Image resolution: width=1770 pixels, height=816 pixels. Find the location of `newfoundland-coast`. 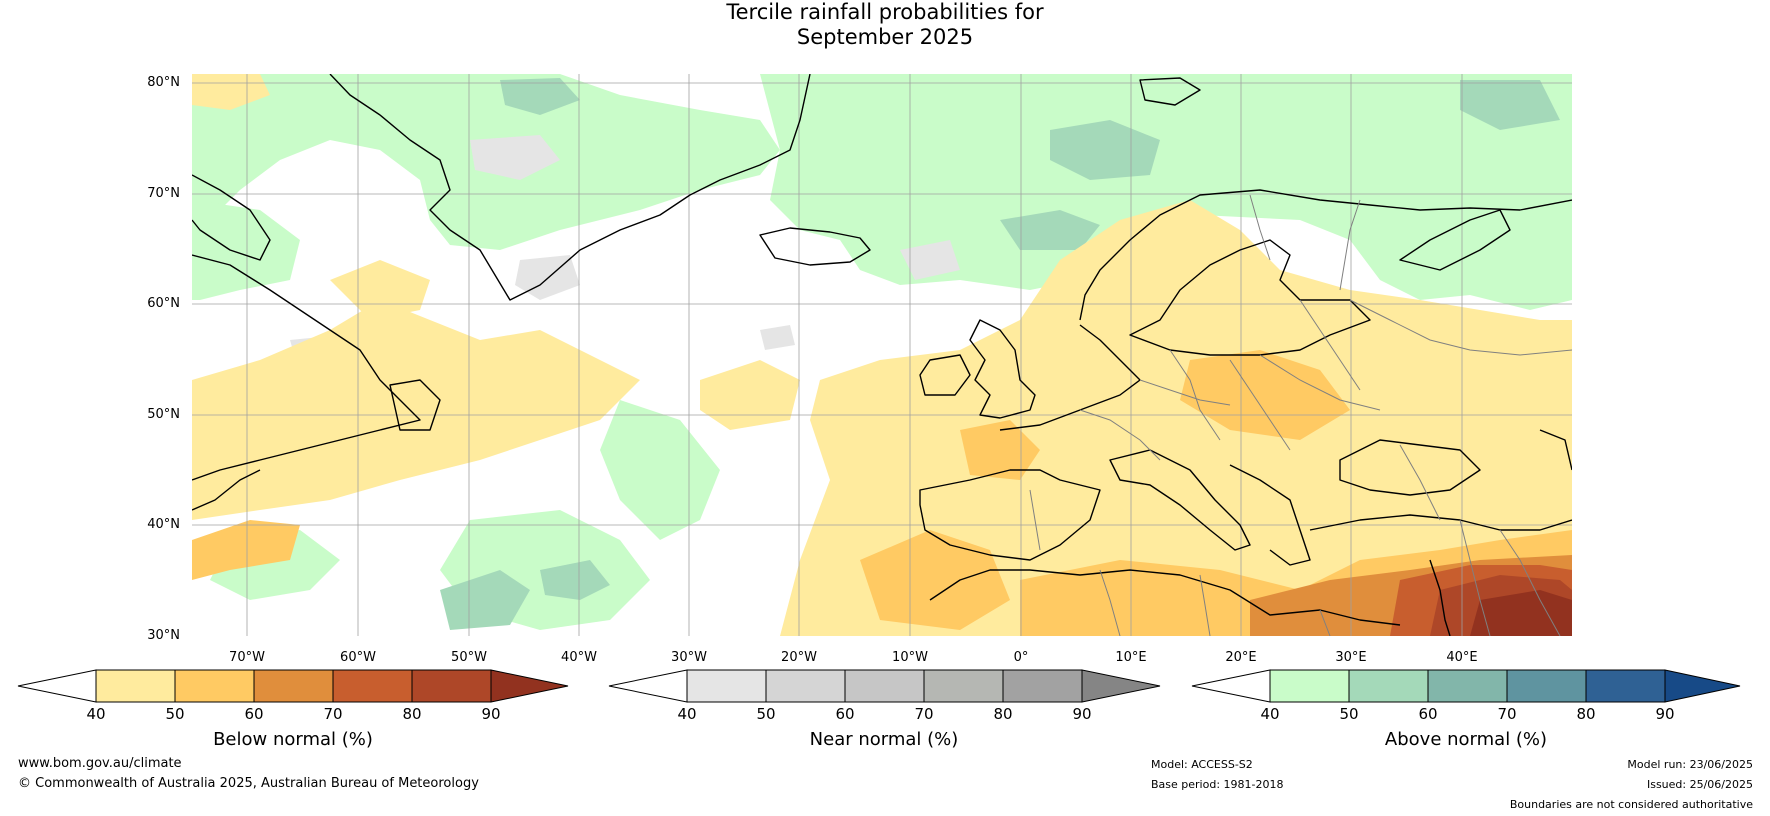

newfoundland-coast is located at coordinates (415, 405).